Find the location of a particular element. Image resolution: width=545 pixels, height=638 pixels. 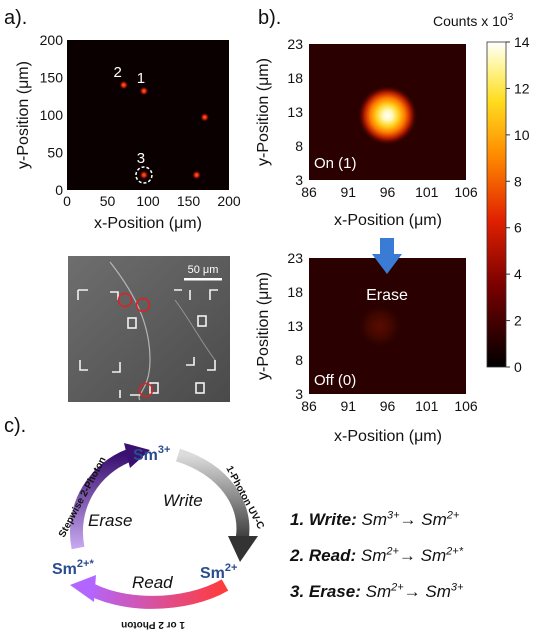

map-point-label: 3 is located at coordinates (141, 158).